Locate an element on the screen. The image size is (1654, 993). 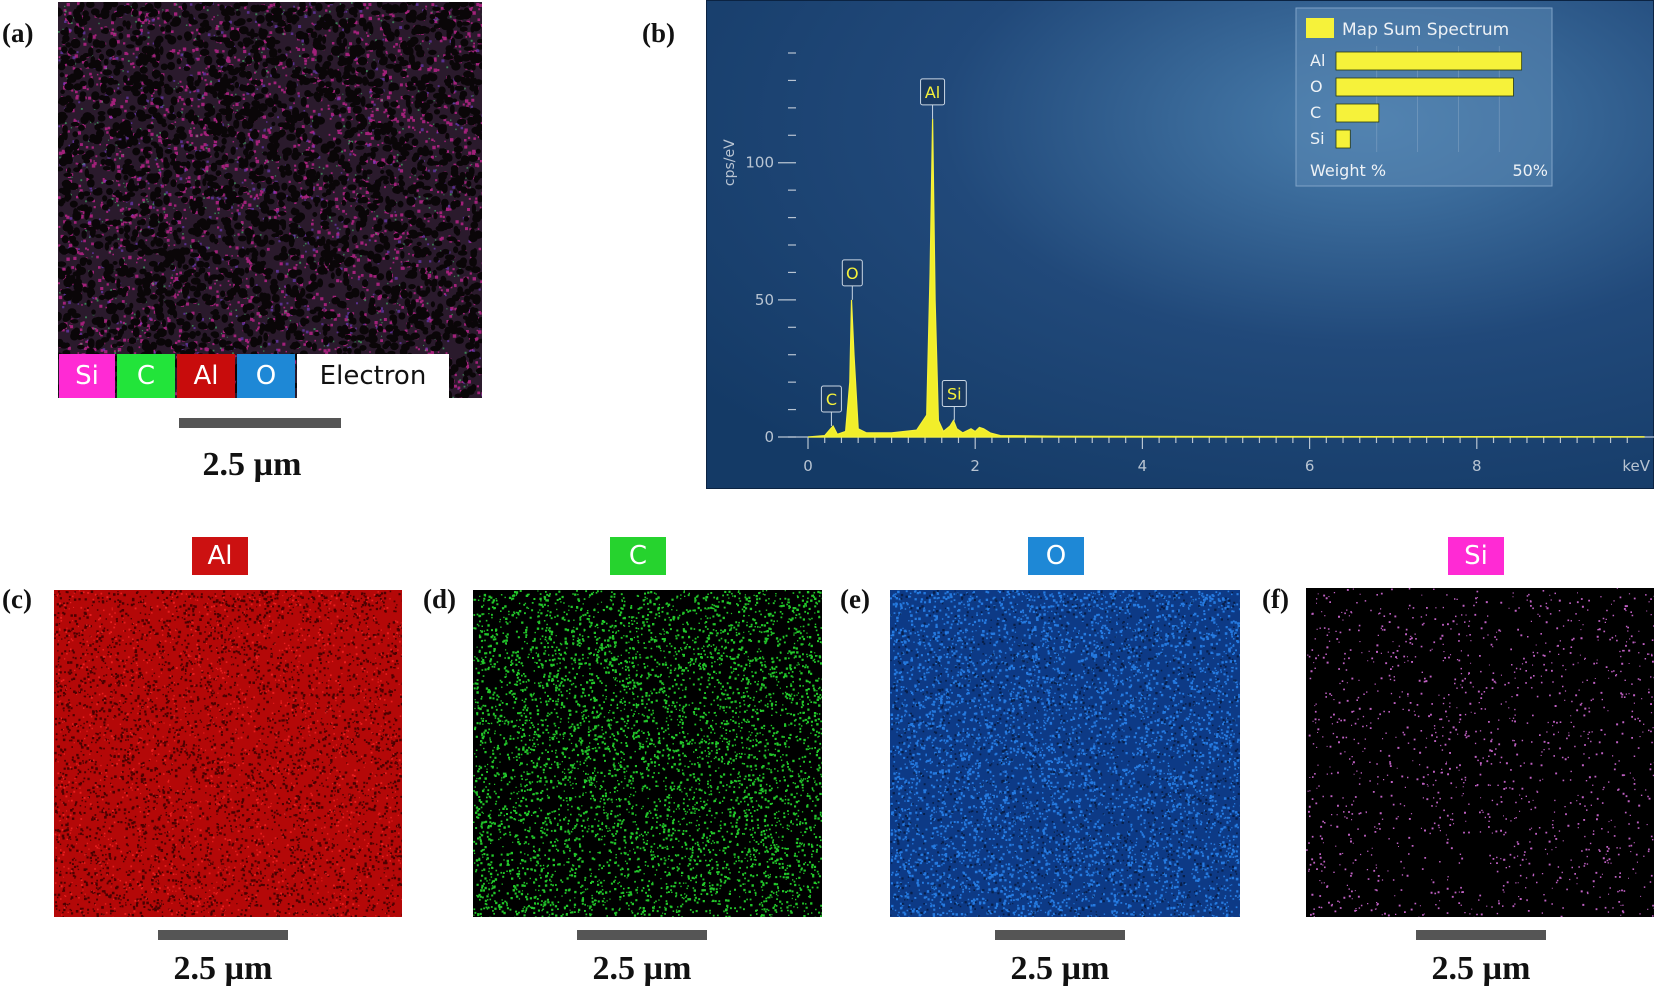
peak-label: O is located at coordinates (852, 279).